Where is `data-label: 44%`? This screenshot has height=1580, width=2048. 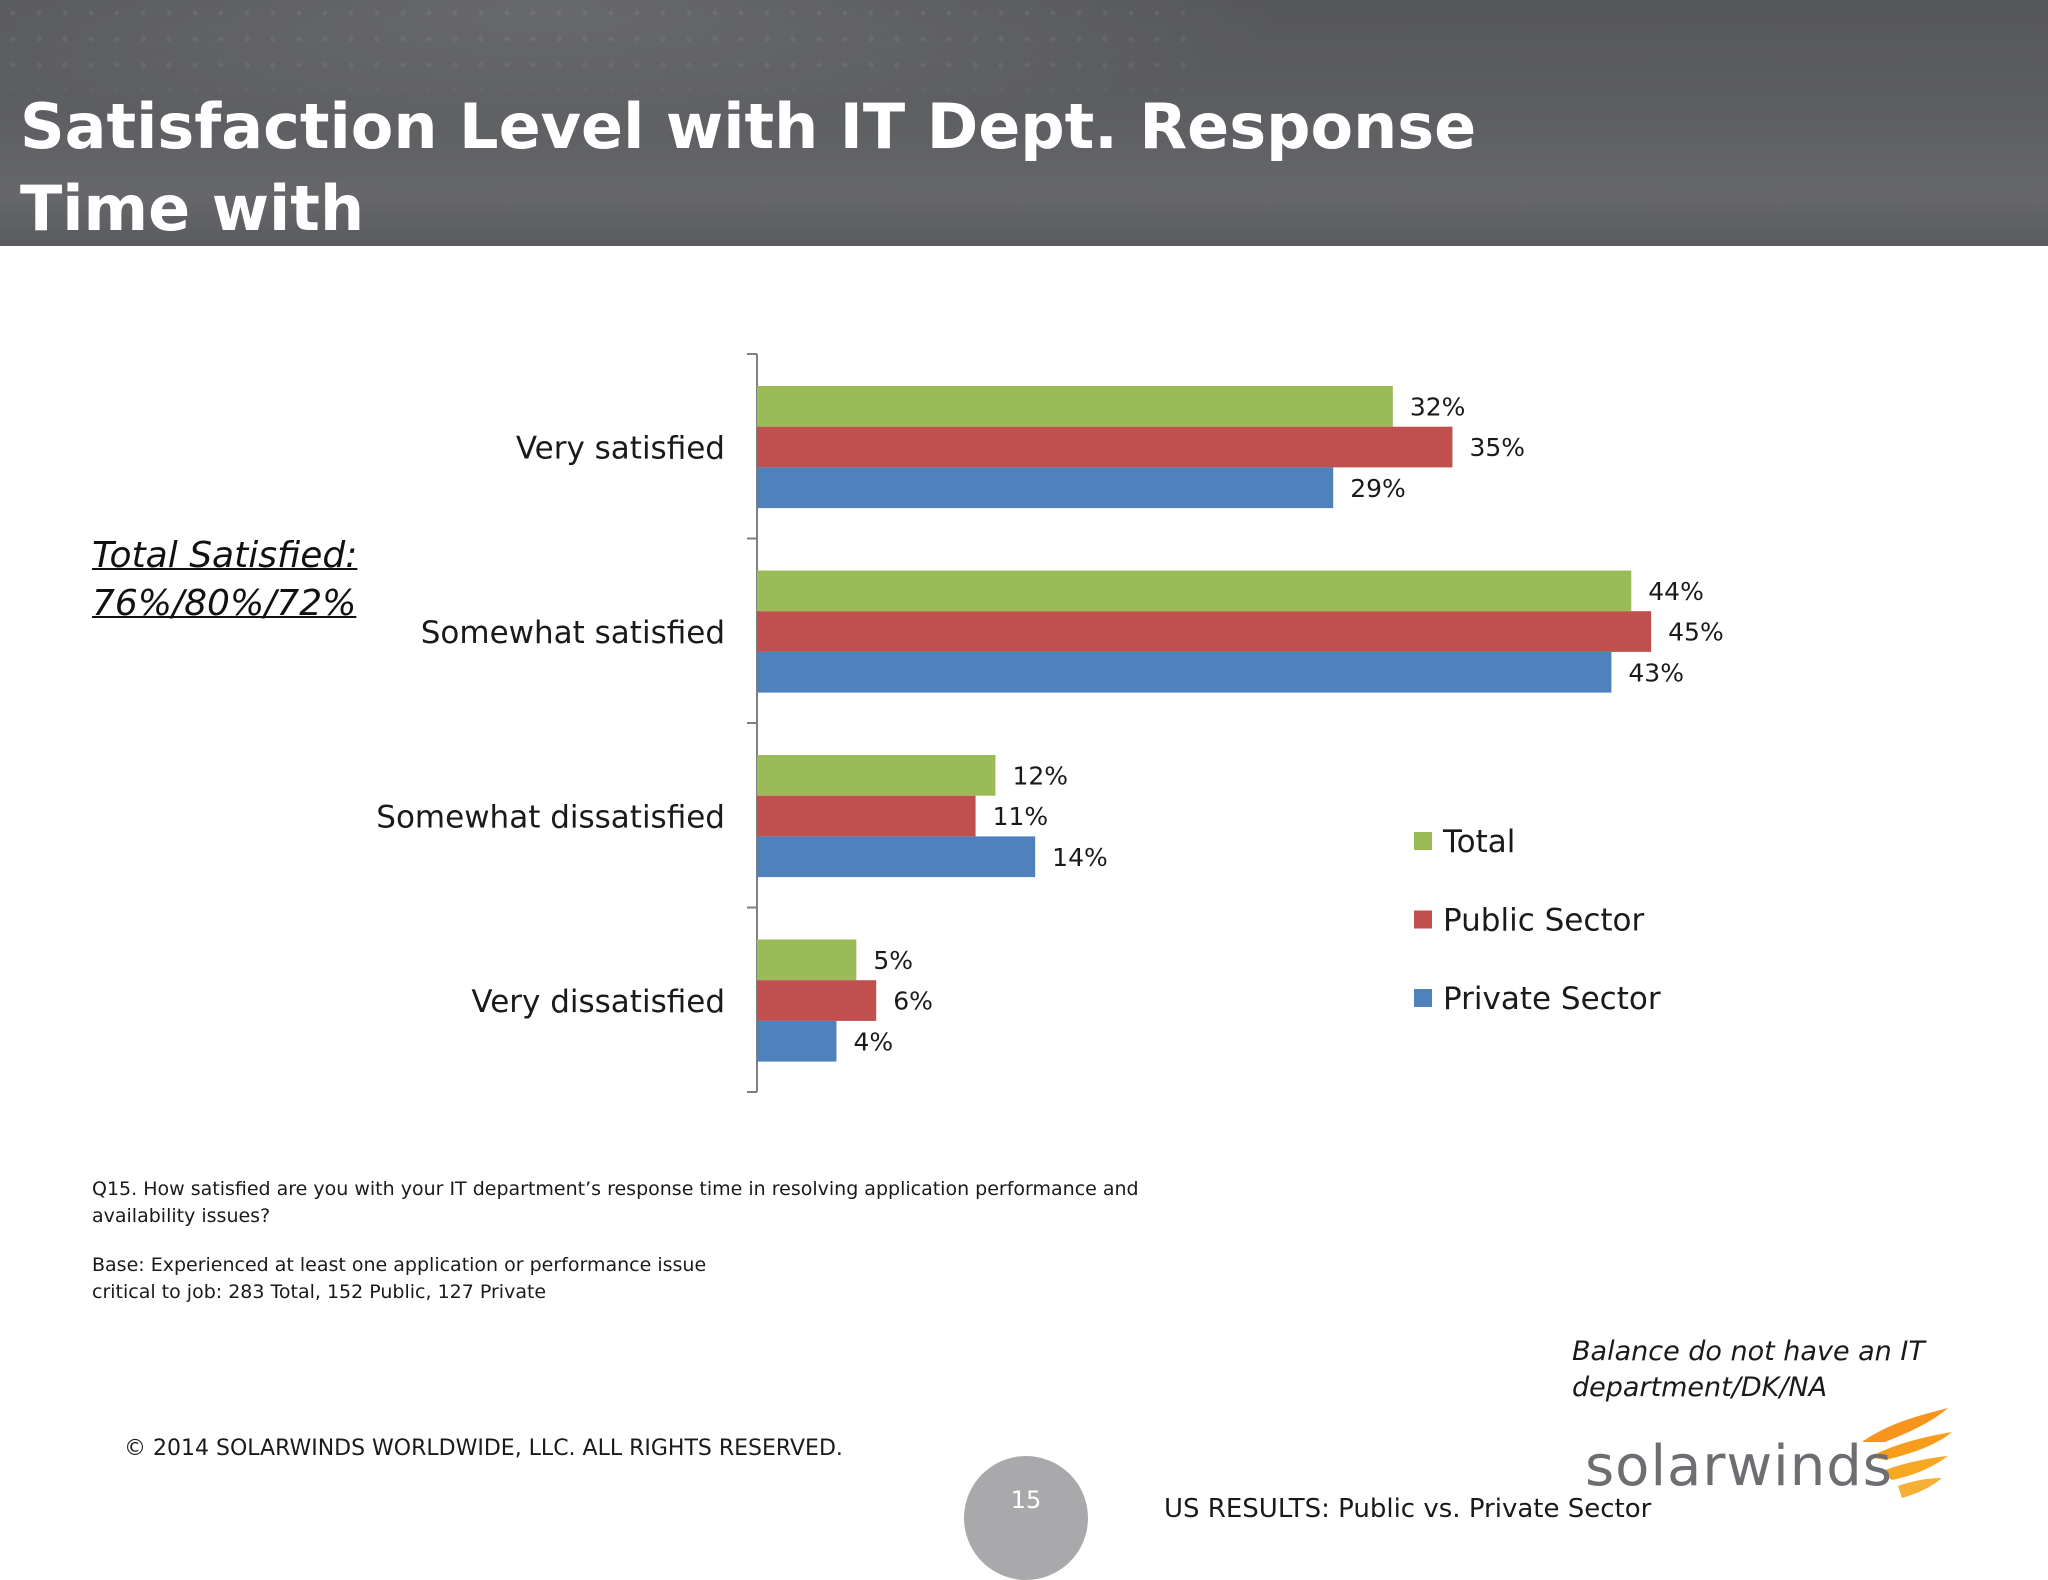 data-label: 44% is located at coordinates (1676, 591).